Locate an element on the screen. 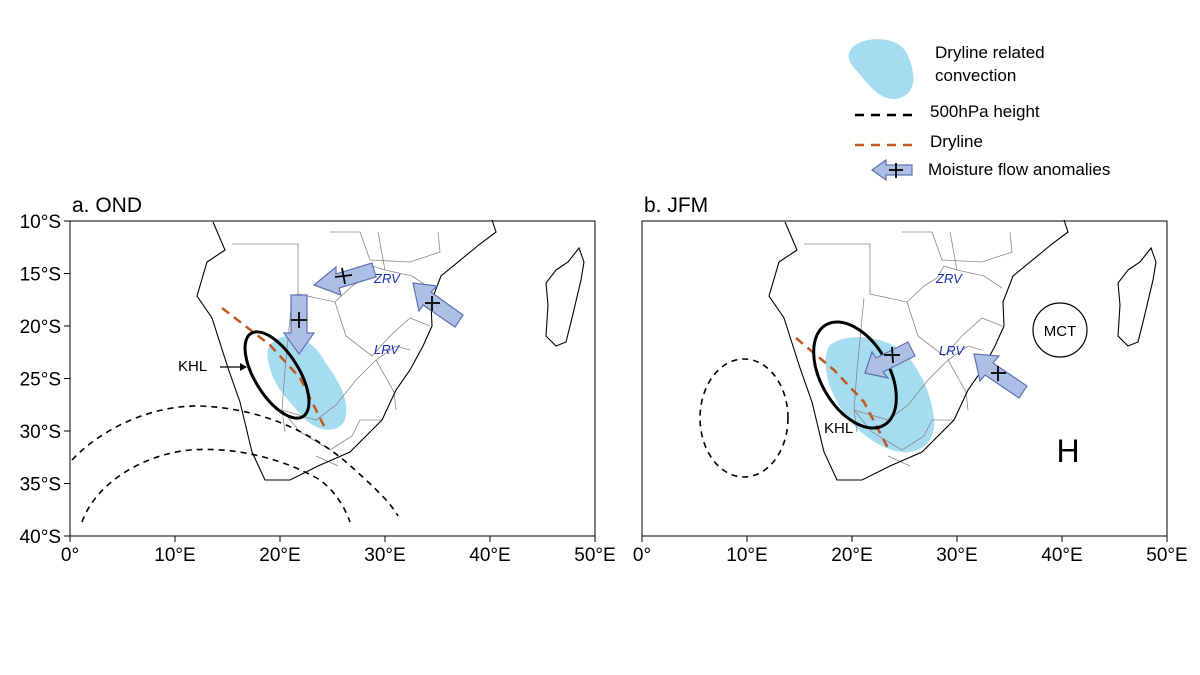 This screenshot has width=1200, height=675. africa-coastline is located at coordinates (346, 350).